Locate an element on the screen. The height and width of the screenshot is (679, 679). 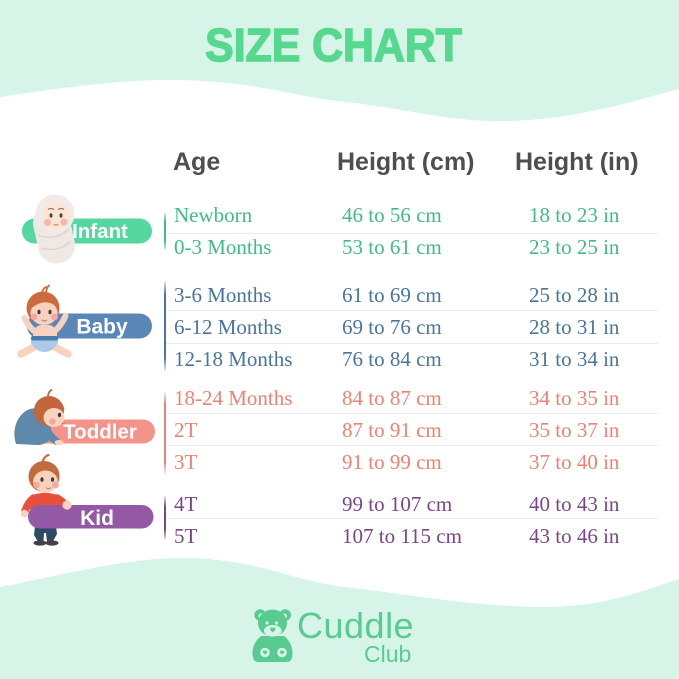
svg-text: Cuddle is located at coordinates (355, 625).